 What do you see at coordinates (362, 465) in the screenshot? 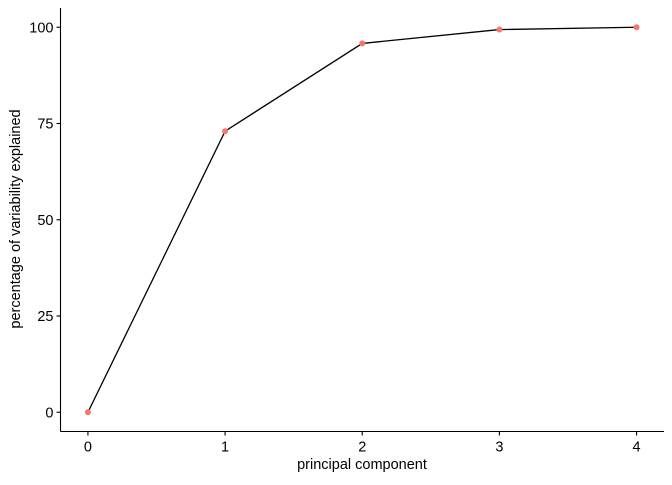
I see `x-axis-title: principal component` at bounding box center [362, 465].